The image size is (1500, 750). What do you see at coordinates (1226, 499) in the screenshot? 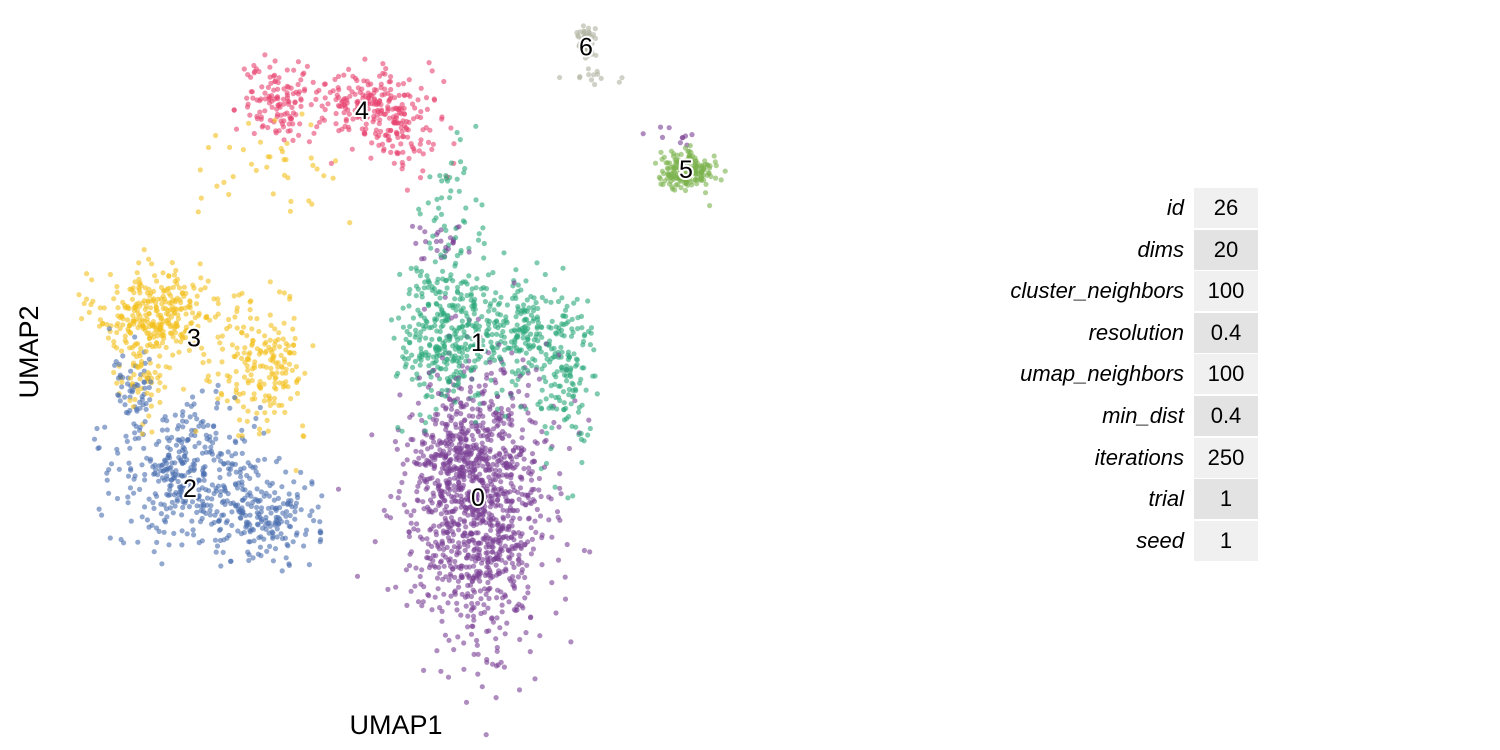
I see `param-value: 1` at bounding box center [1226, 499].